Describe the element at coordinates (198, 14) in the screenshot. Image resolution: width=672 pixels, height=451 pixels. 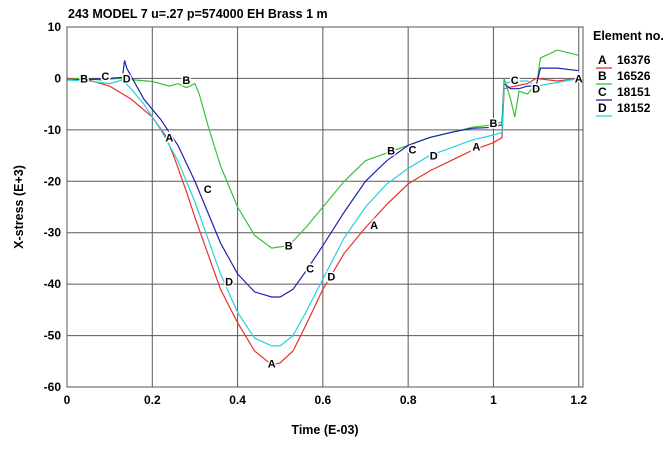
I see `chart-title: 243 MODEL 7 u=.27 p=574000 EH Brass 1 m` at that location.